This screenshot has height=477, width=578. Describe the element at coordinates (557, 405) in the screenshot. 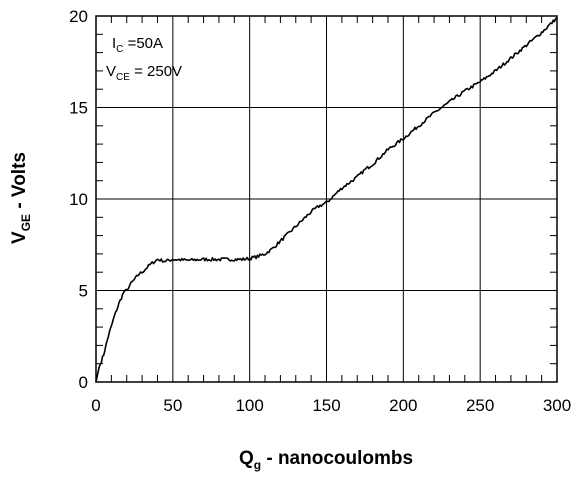

I see `x-tick-label: 300` at that location.